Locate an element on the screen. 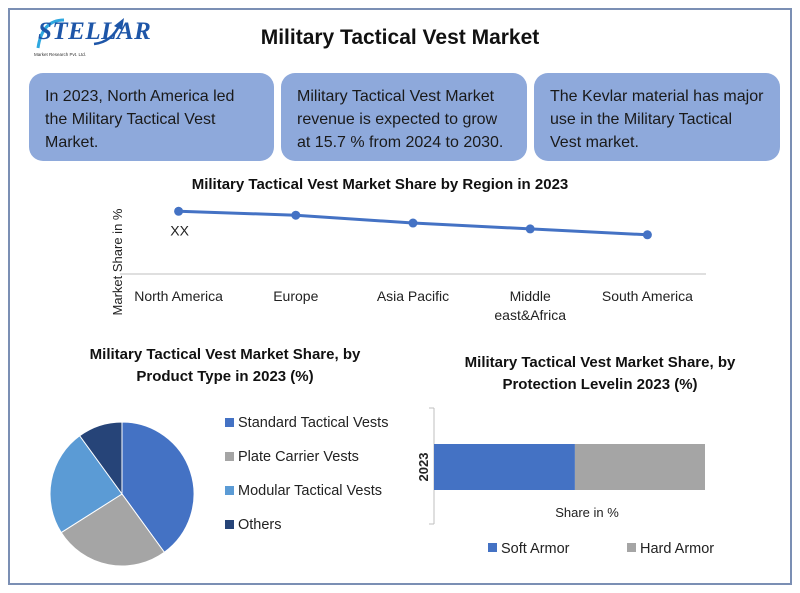 Image resolution: width=800 pixels, height=593 pixels. bar-x-axis-label: Share in % is located at coordinates (587, 512).